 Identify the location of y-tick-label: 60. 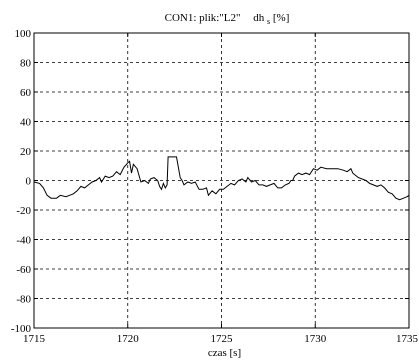
(26, 93).